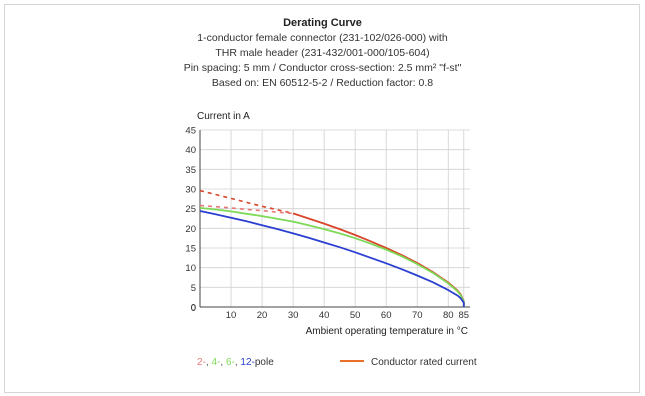 This screenshot has height=396, width=645. I want to click on legend-pole-label: 2-, 4-, 6-, 12-pole, so click(235, 362).